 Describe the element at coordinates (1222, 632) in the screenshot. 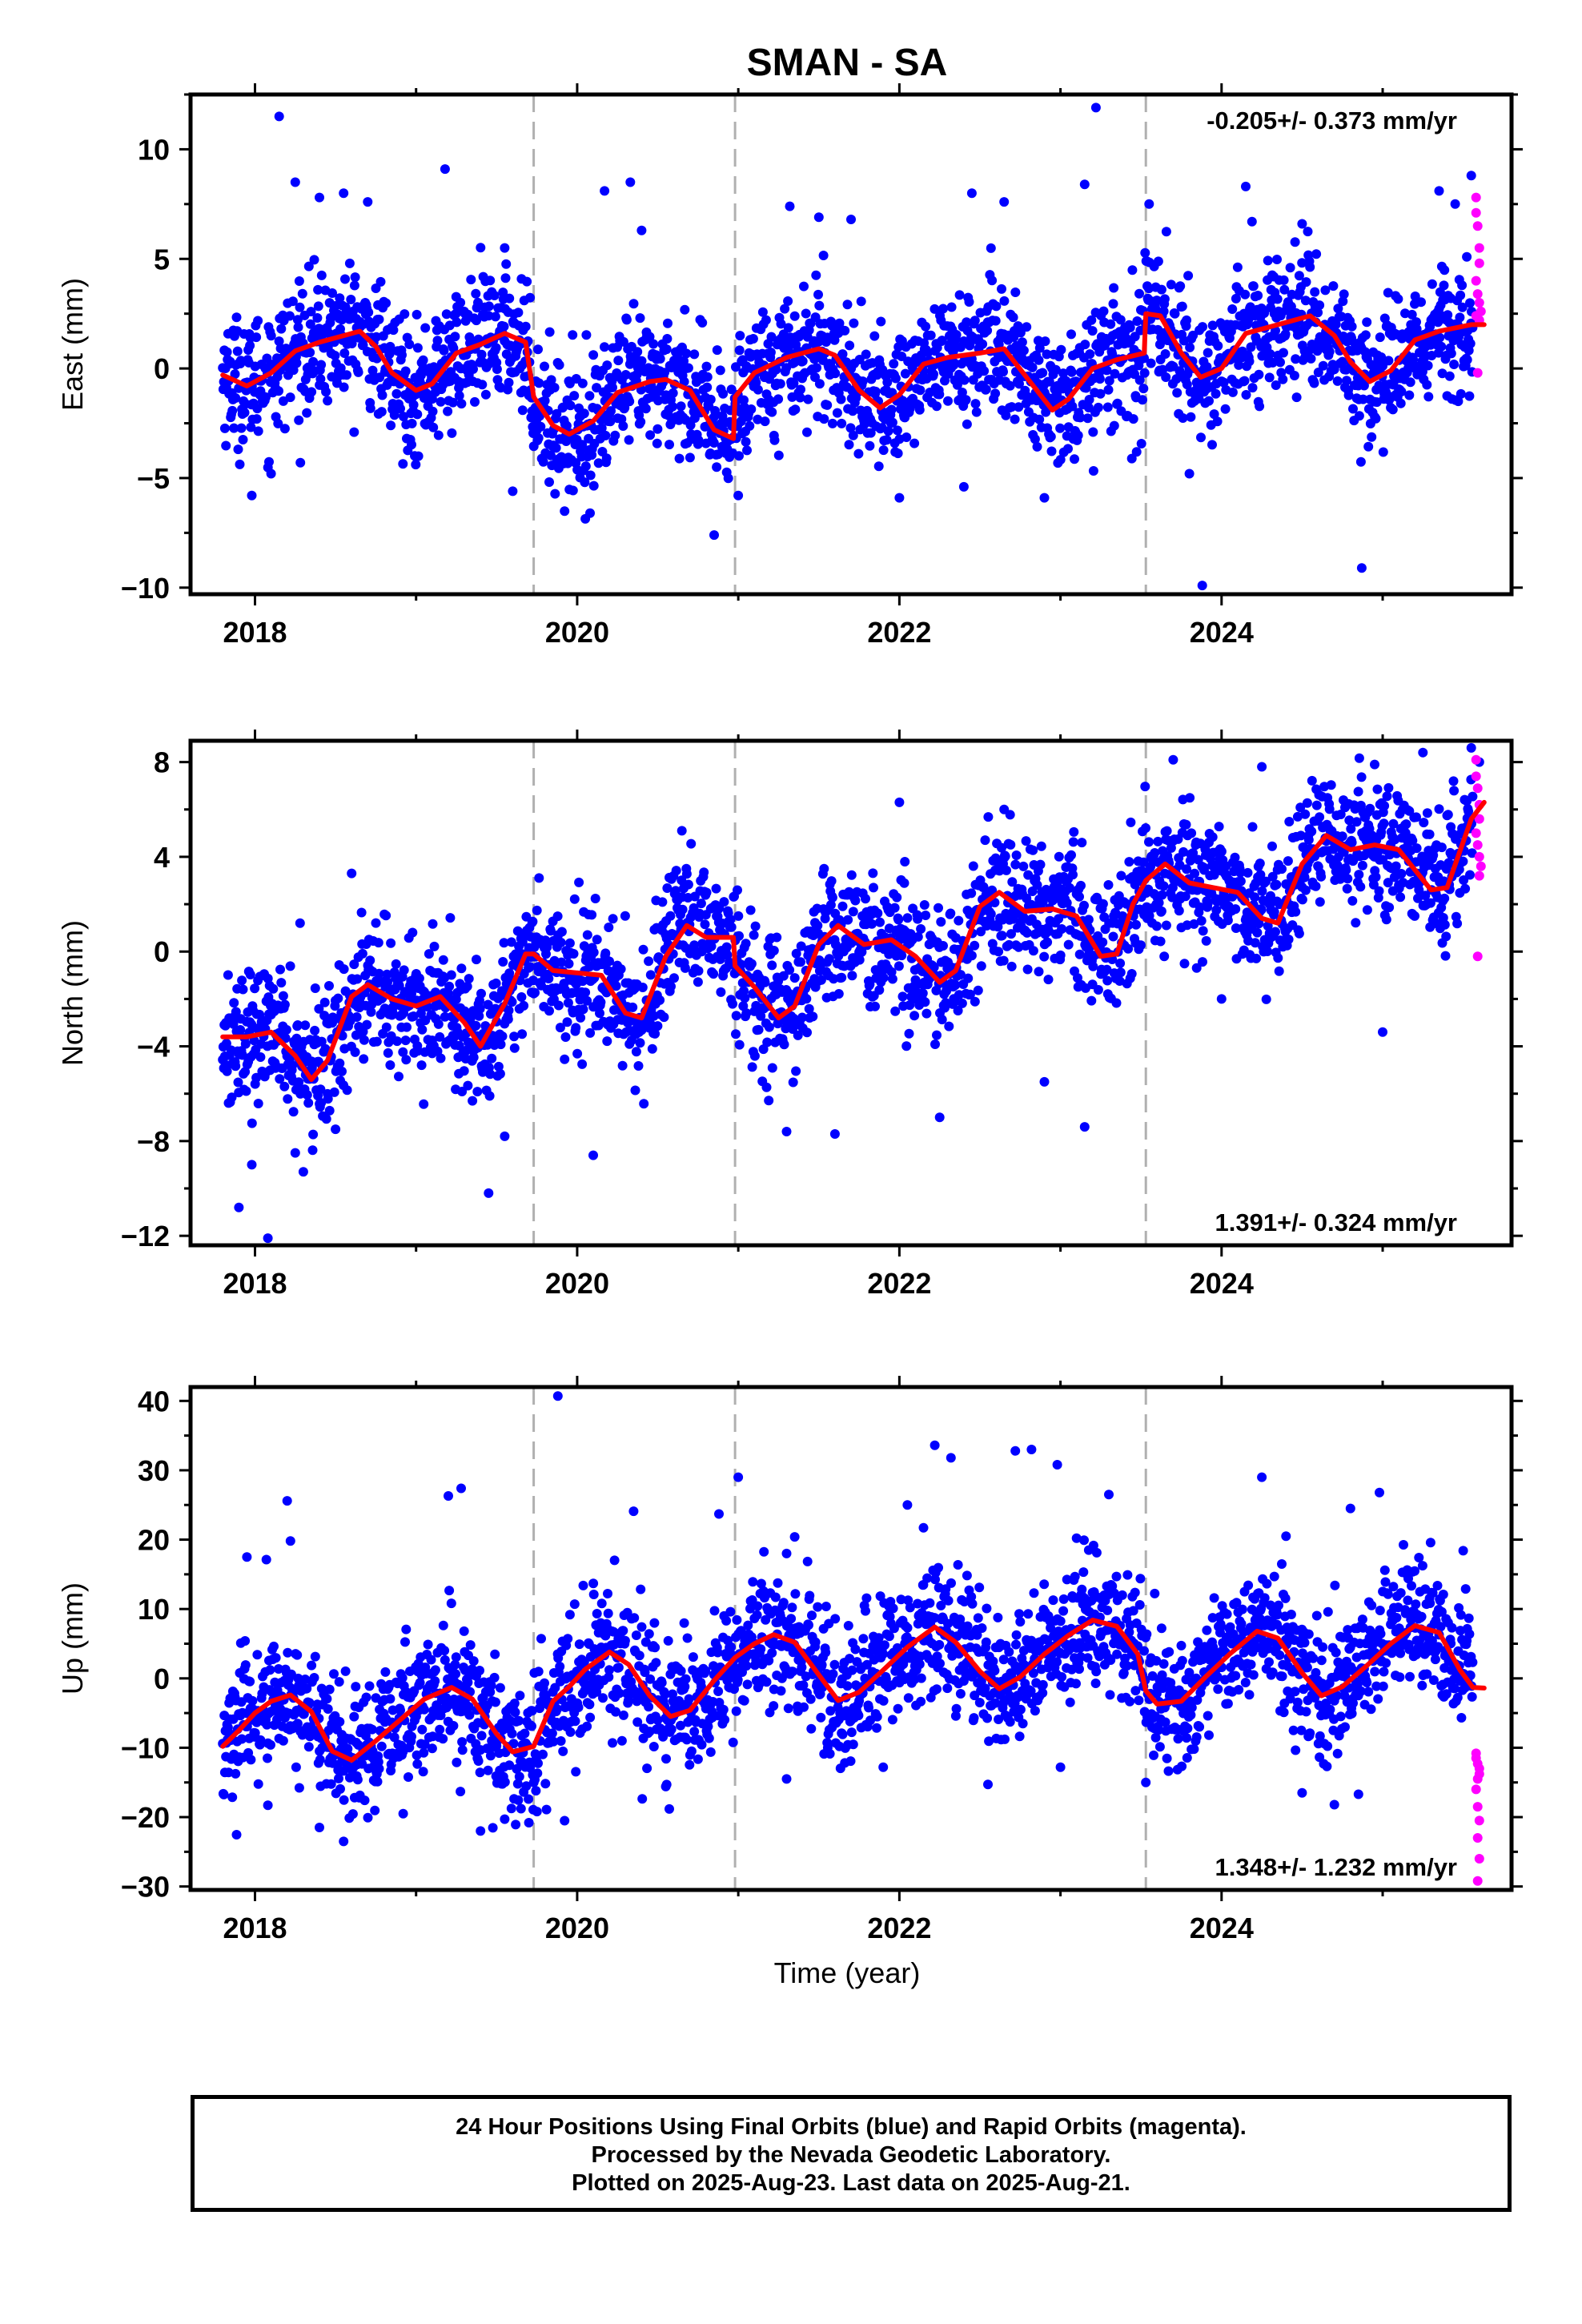

I see `x-tick-label: 2024` at that location.